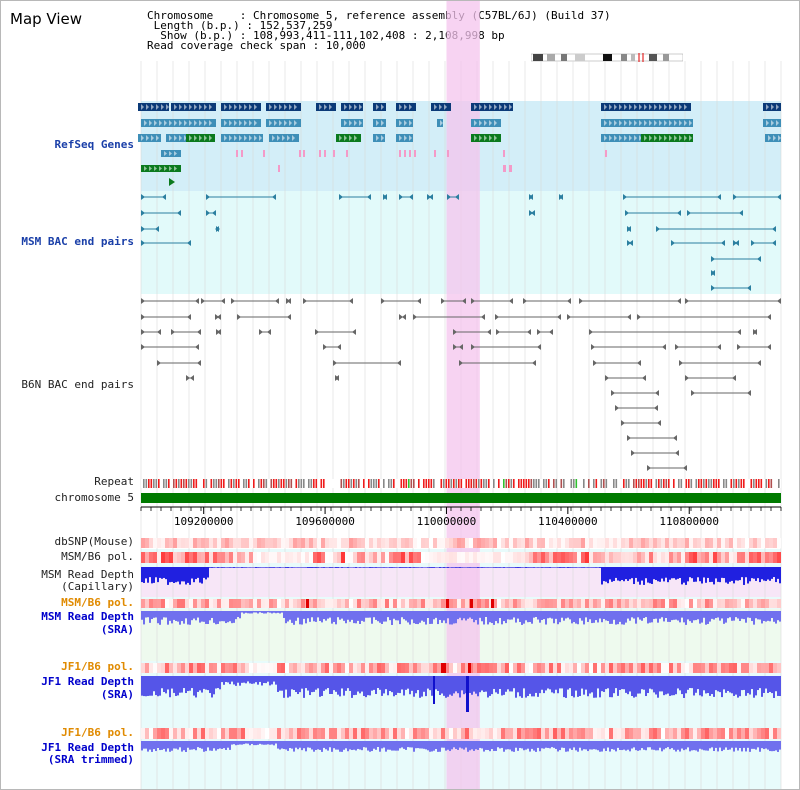 The width and height of the screenshot is (800, 790). I want to click on track-label-jf1-depth-sra: JF1 Read Depth, so click(87, 681).